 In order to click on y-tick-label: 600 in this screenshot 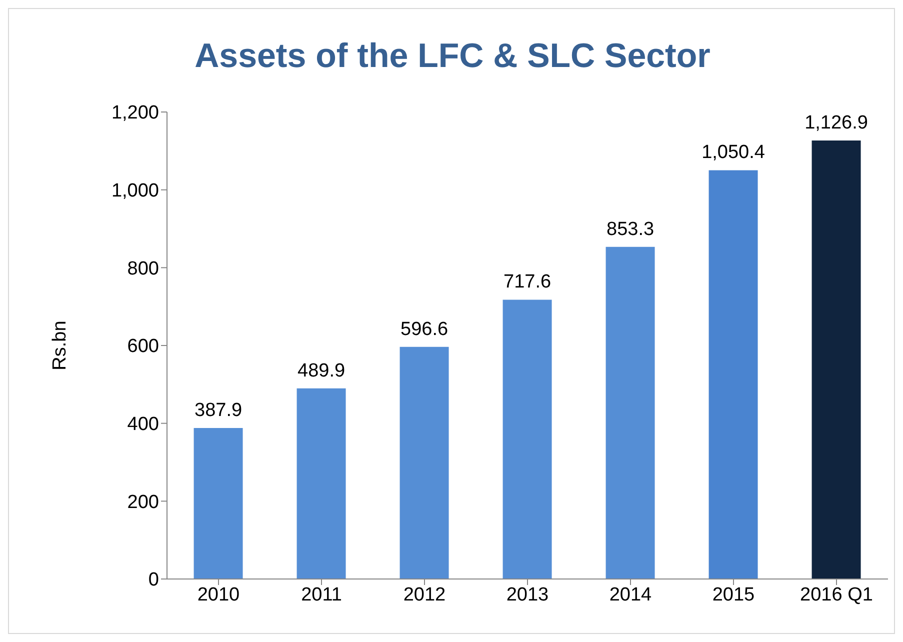, I will do `click(143, 347)`.